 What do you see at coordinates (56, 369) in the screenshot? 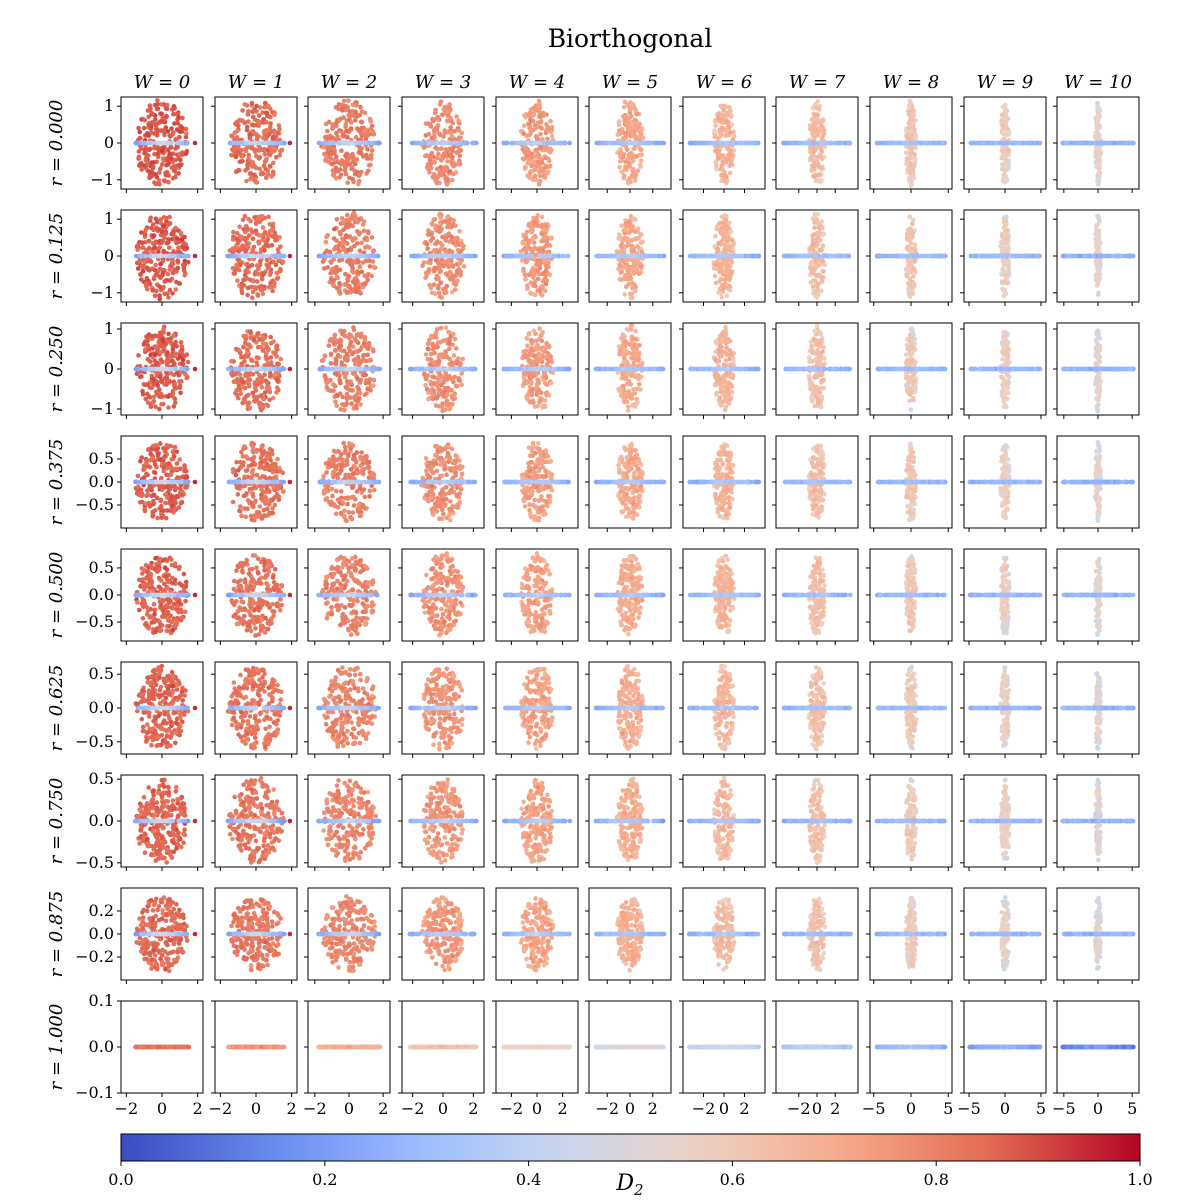
I see `row-label-r2: r = 0.250` at bounding box center [56, 369].